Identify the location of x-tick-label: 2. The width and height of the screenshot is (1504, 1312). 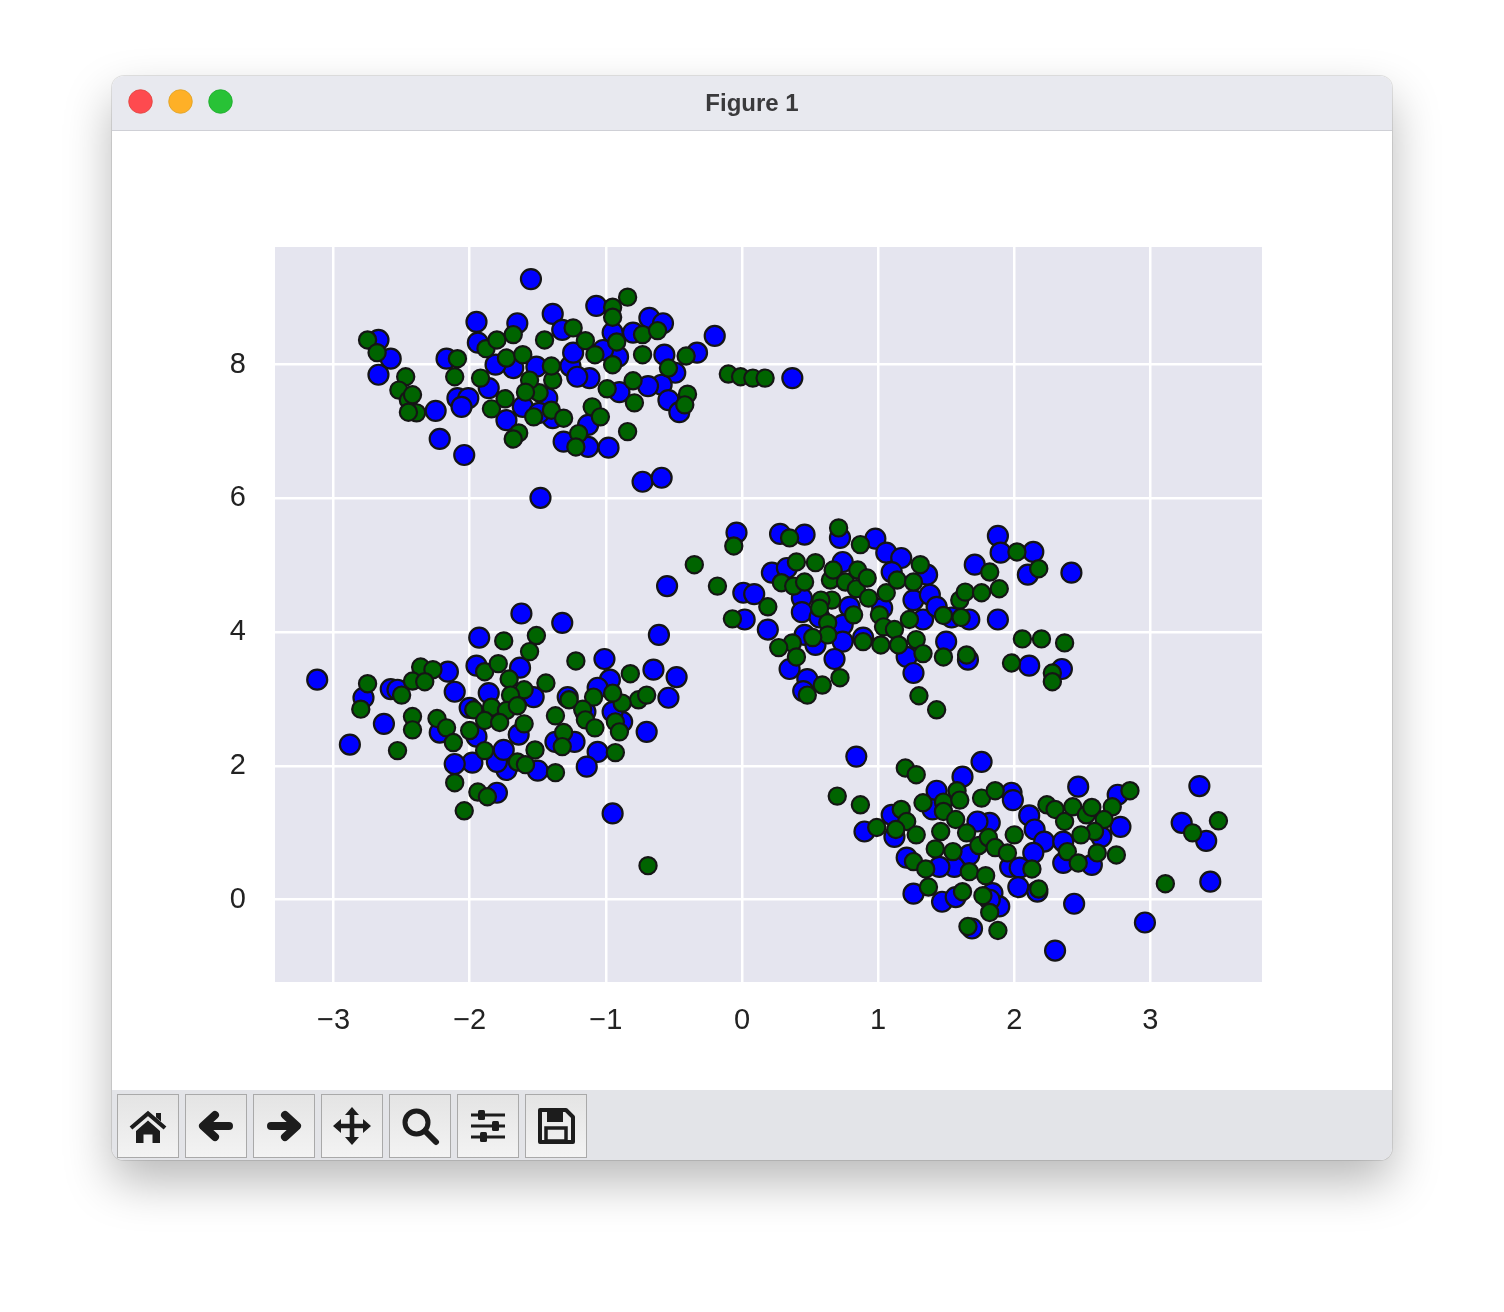
(1014, 1019).